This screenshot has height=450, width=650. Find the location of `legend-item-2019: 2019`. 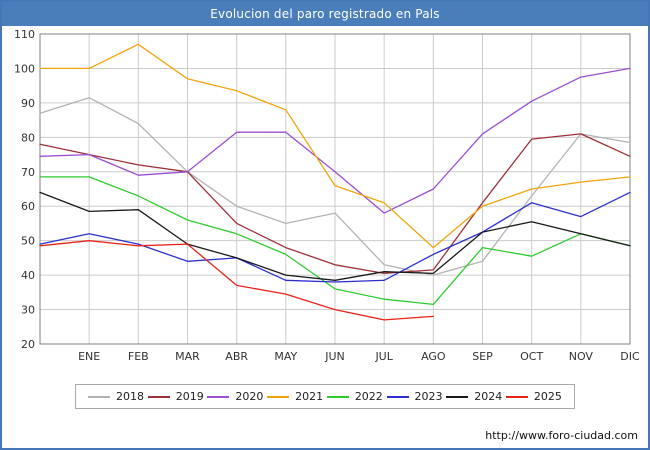

legend-item-2019: 2019 is located at coordinates (175, 396).